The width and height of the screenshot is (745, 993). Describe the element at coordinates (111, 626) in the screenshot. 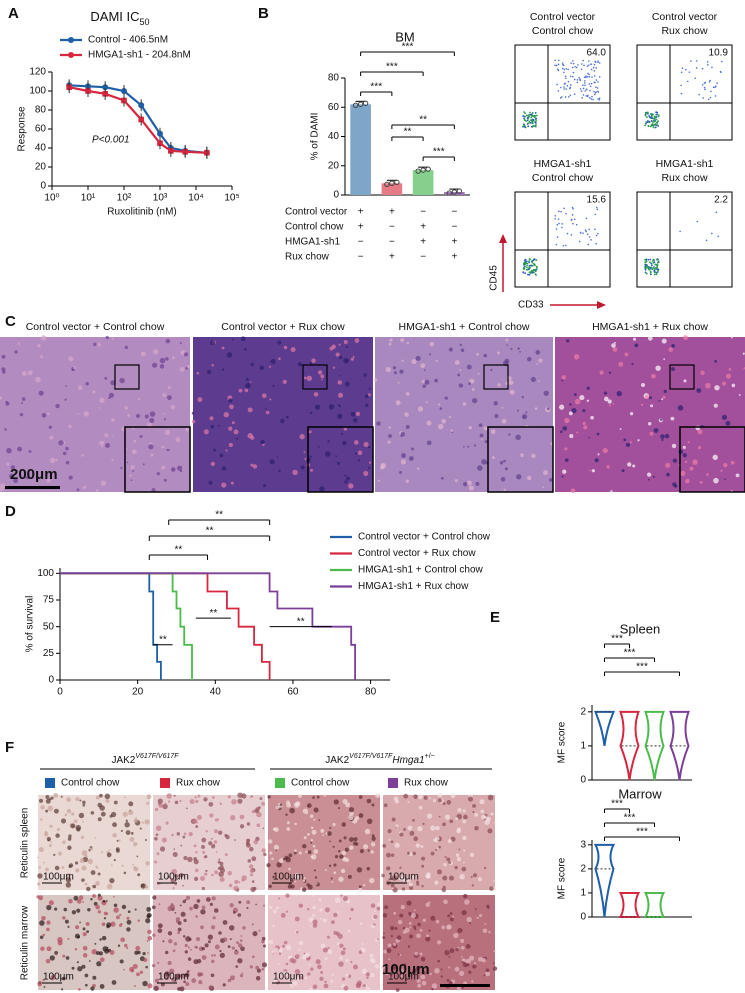

I see `series-line` at that location.